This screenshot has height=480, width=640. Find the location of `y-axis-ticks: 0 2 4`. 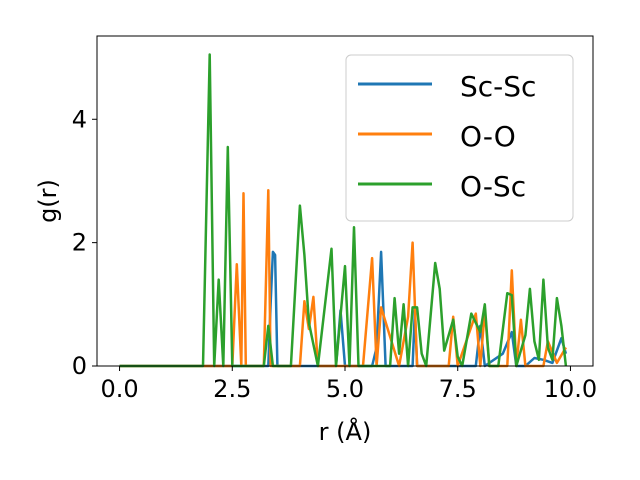

y-axis-ticks: 0 2 4 is located at coordinates (84, 242).